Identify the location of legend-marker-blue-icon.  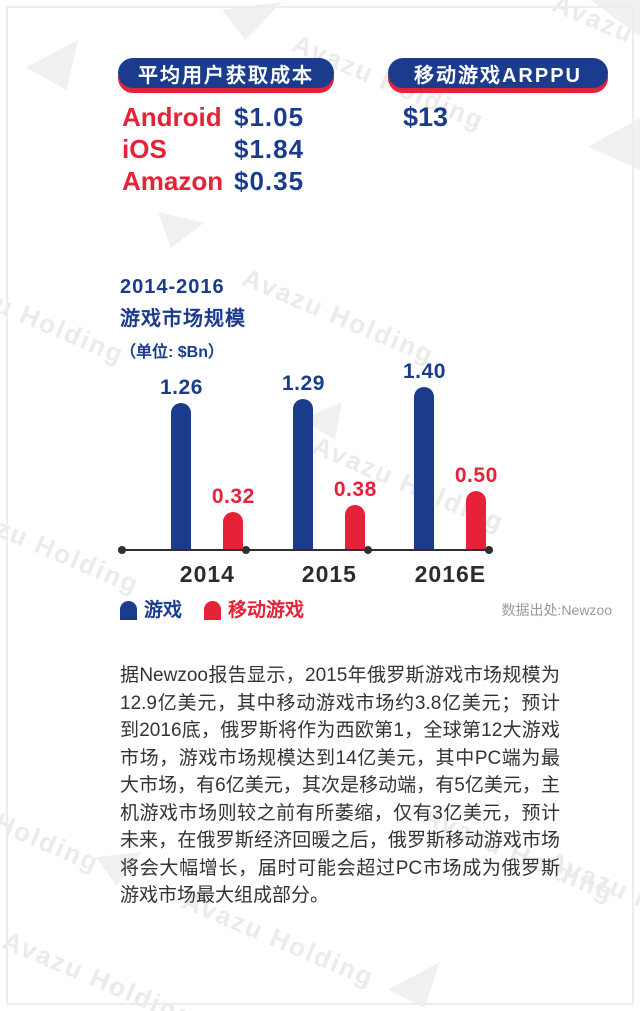
(128, 610).